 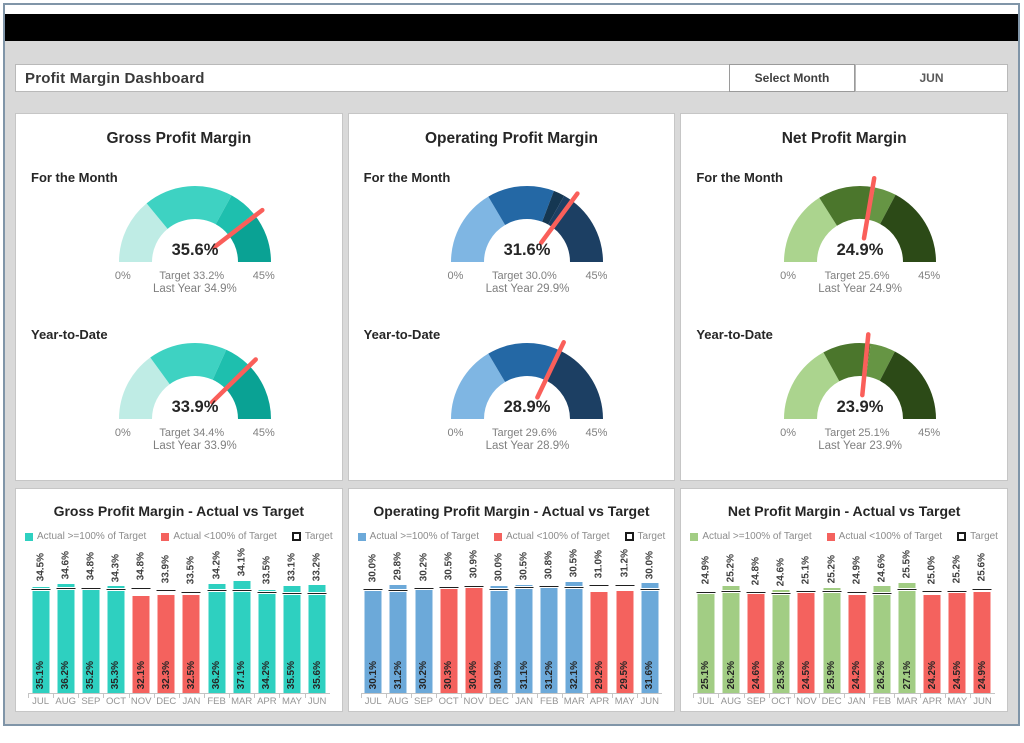 I want to click on gauge-lastyear-label: Last Year 28.9%, so click(x=527, y=446).